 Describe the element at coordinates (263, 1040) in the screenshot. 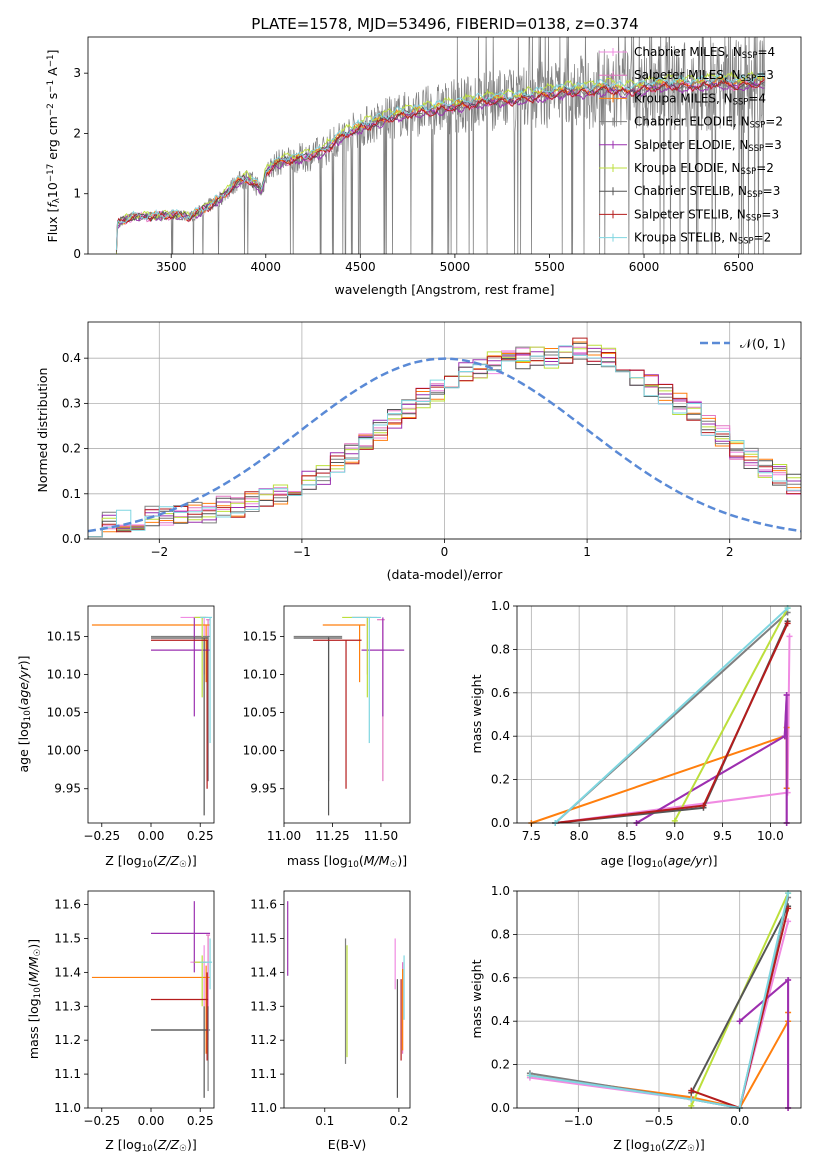

I see `y-tick-label: 11.2` at that location.